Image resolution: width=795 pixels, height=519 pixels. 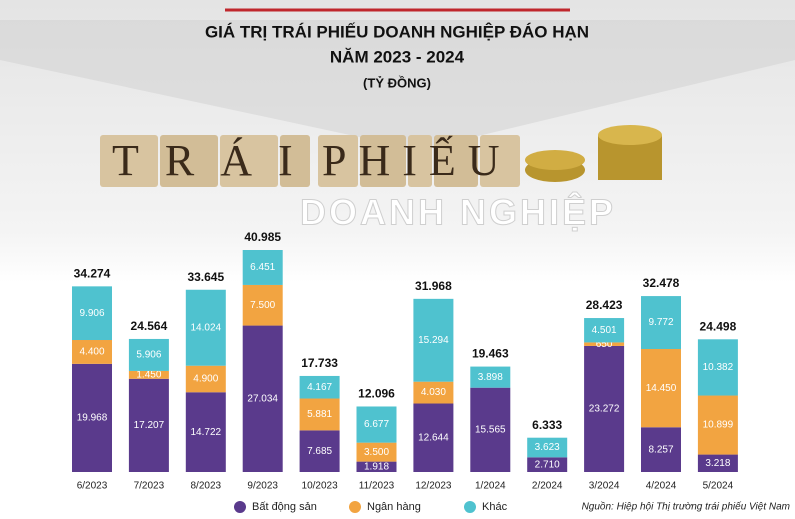 I want to click on value-label: 6.451, so click(x=262, y=267).